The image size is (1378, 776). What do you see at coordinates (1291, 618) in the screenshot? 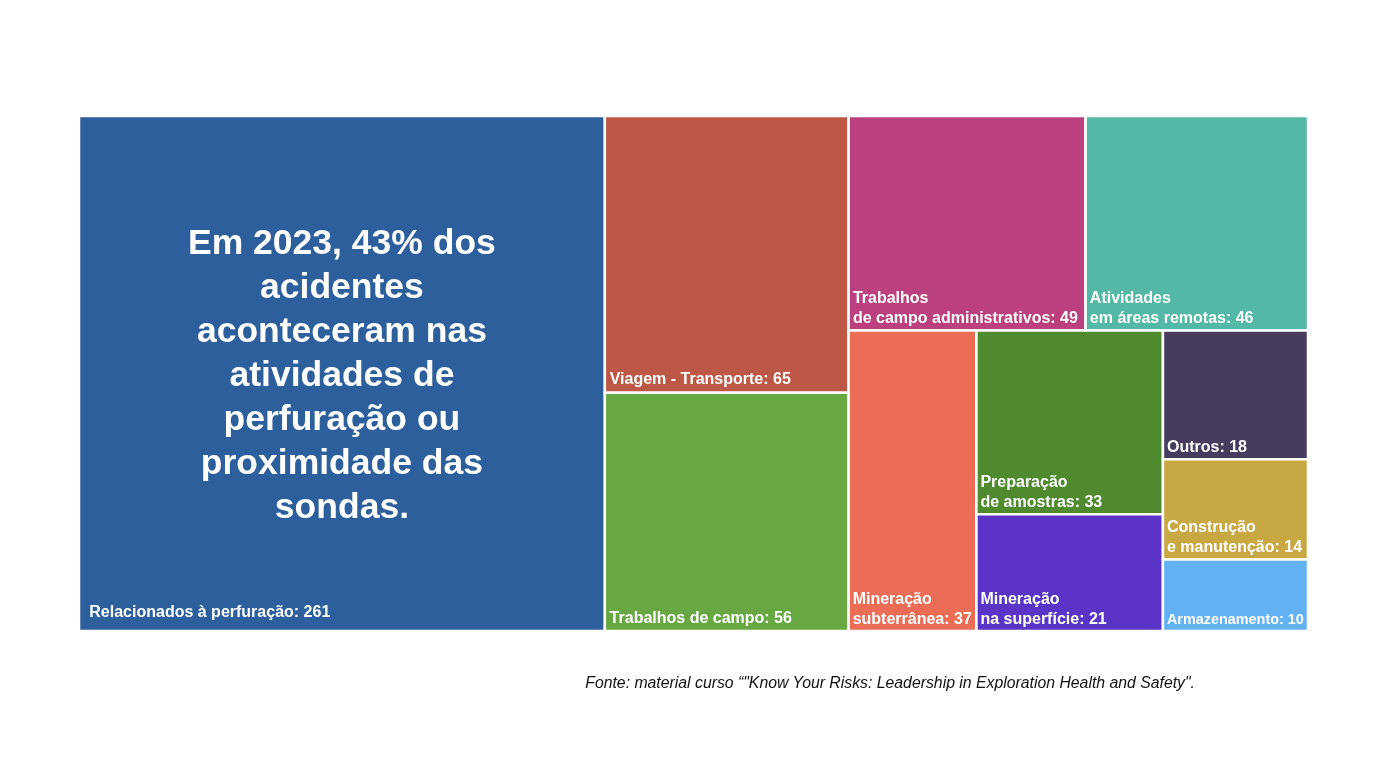
I see `data-label: : 10` at bounding box center [1291, 618].